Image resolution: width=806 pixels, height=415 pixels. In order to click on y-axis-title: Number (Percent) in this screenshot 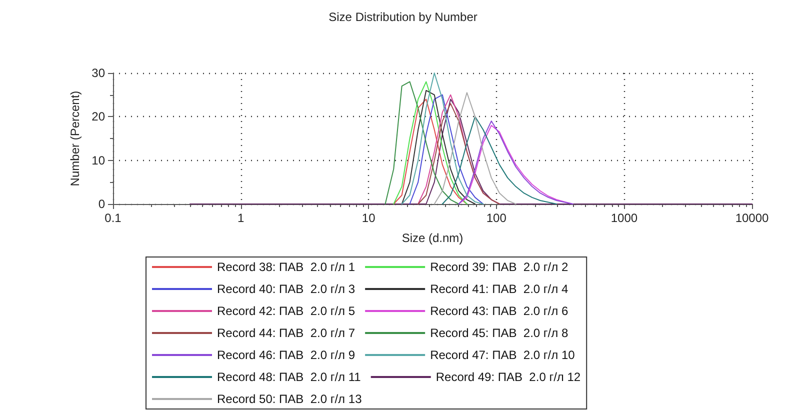, I will do `click(75, 138)`.